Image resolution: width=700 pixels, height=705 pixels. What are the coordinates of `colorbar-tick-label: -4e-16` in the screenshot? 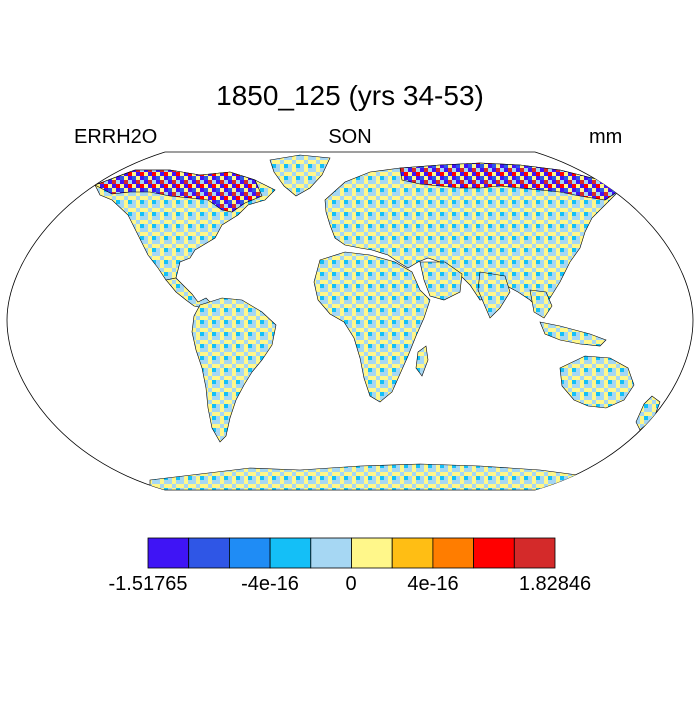 It's located at (270, 584).